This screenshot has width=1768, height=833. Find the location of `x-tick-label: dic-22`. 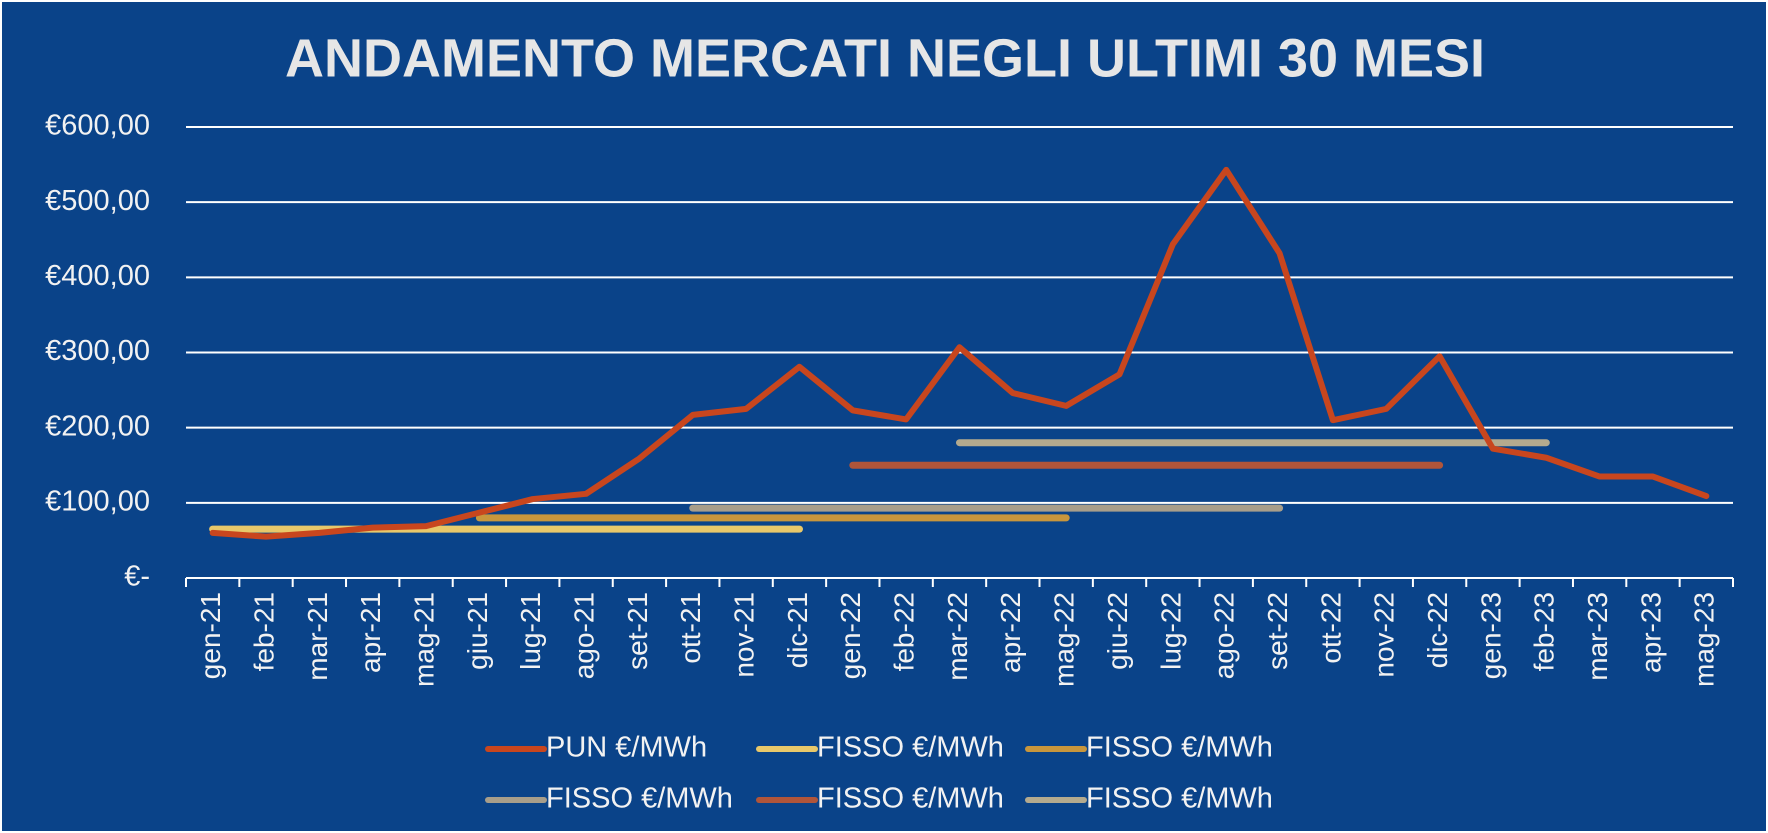

x-tick-label: dic-22 is located at coordinates (1437, 630).